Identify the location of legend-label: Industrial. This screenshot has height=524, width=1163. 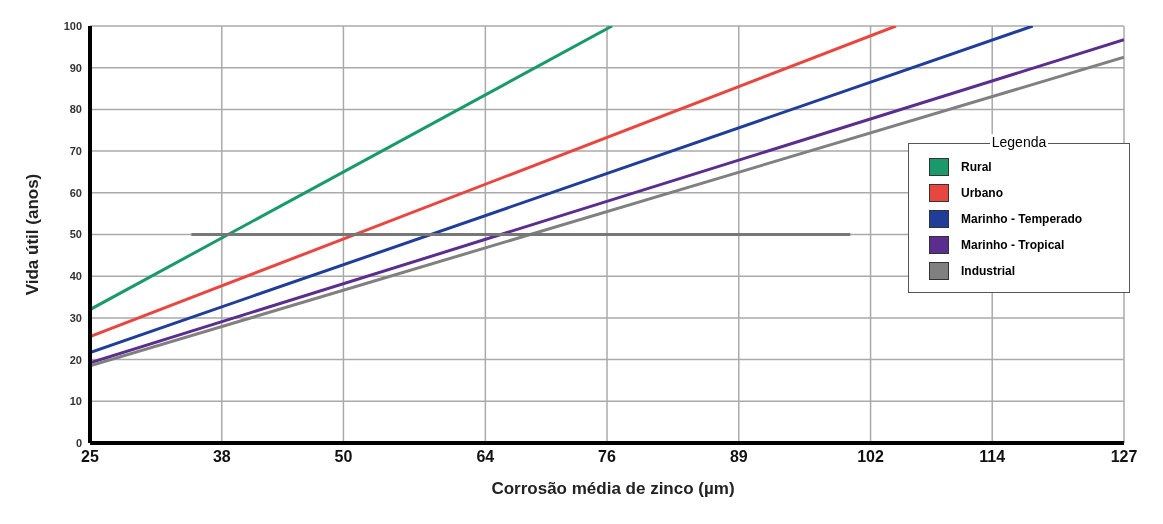
(988, 271).